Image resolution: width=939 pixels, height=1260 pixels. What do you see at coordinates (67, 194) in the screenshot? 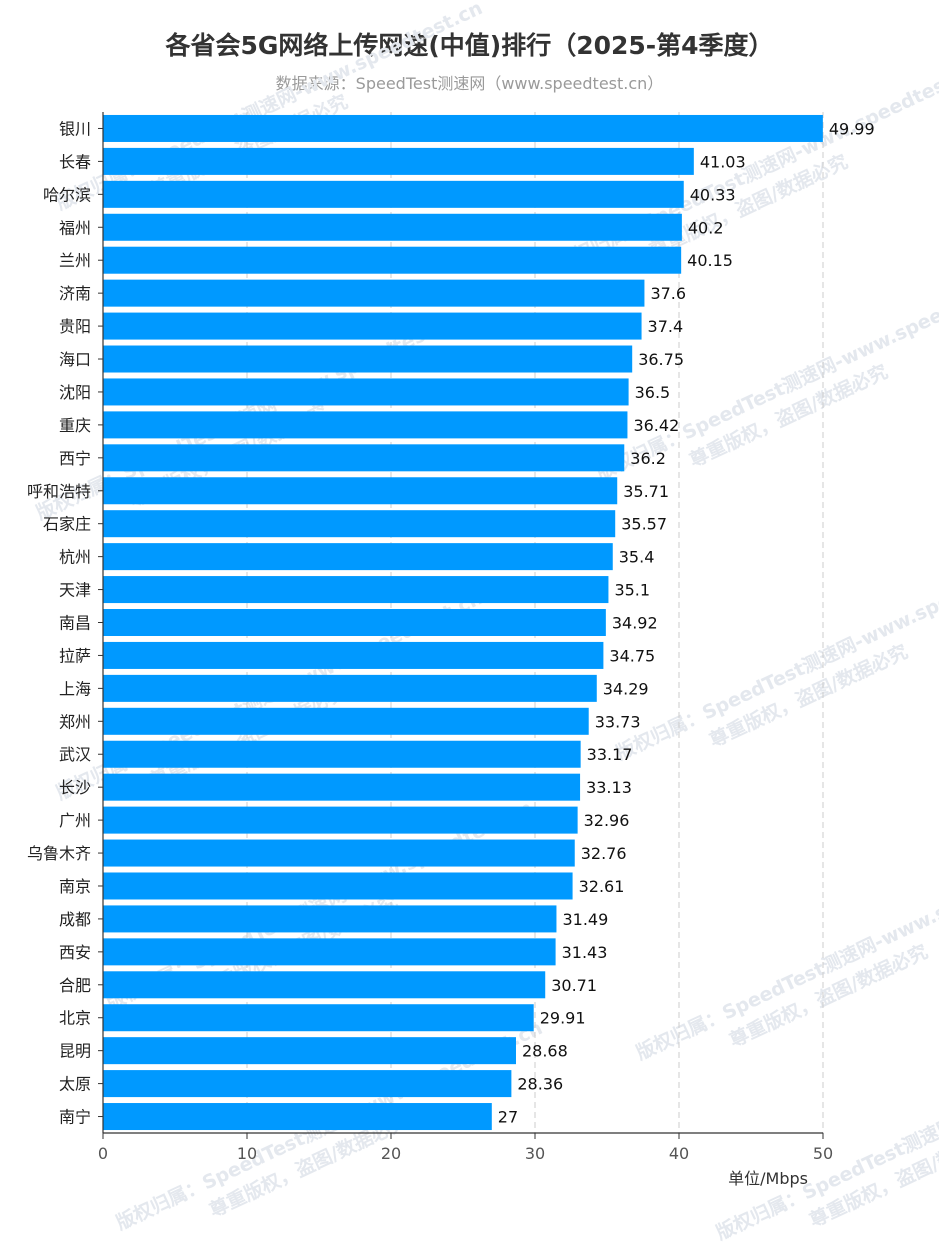
I see `category-label: 哈尔滨` at bounding box center [67, 194].